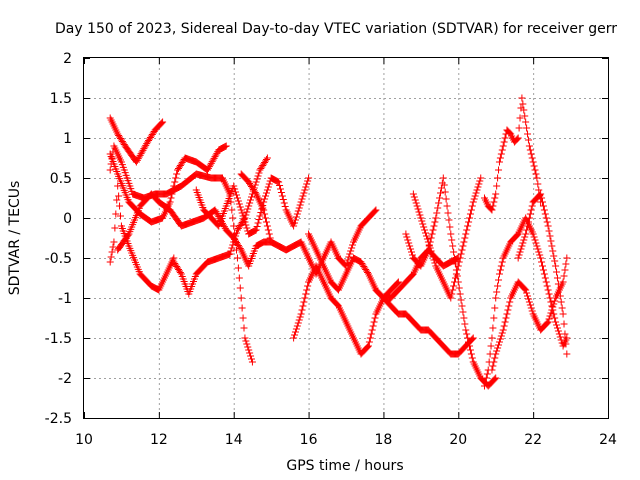  What do you see at coordinates (458, 440) in the screenshot?
I see `x-tick-label: 20` at bounding box center [458, 440].